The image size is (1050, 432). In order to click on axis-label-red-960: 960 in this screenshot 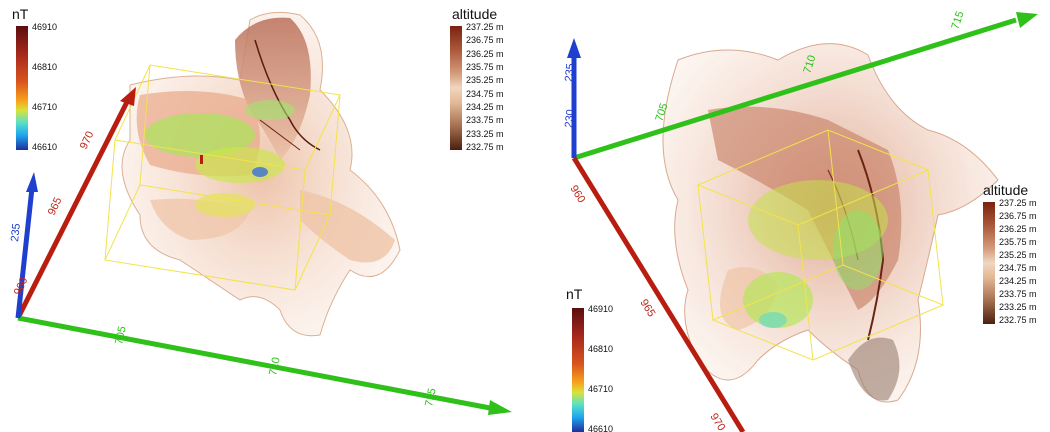, I will do `click(577, 194)`.